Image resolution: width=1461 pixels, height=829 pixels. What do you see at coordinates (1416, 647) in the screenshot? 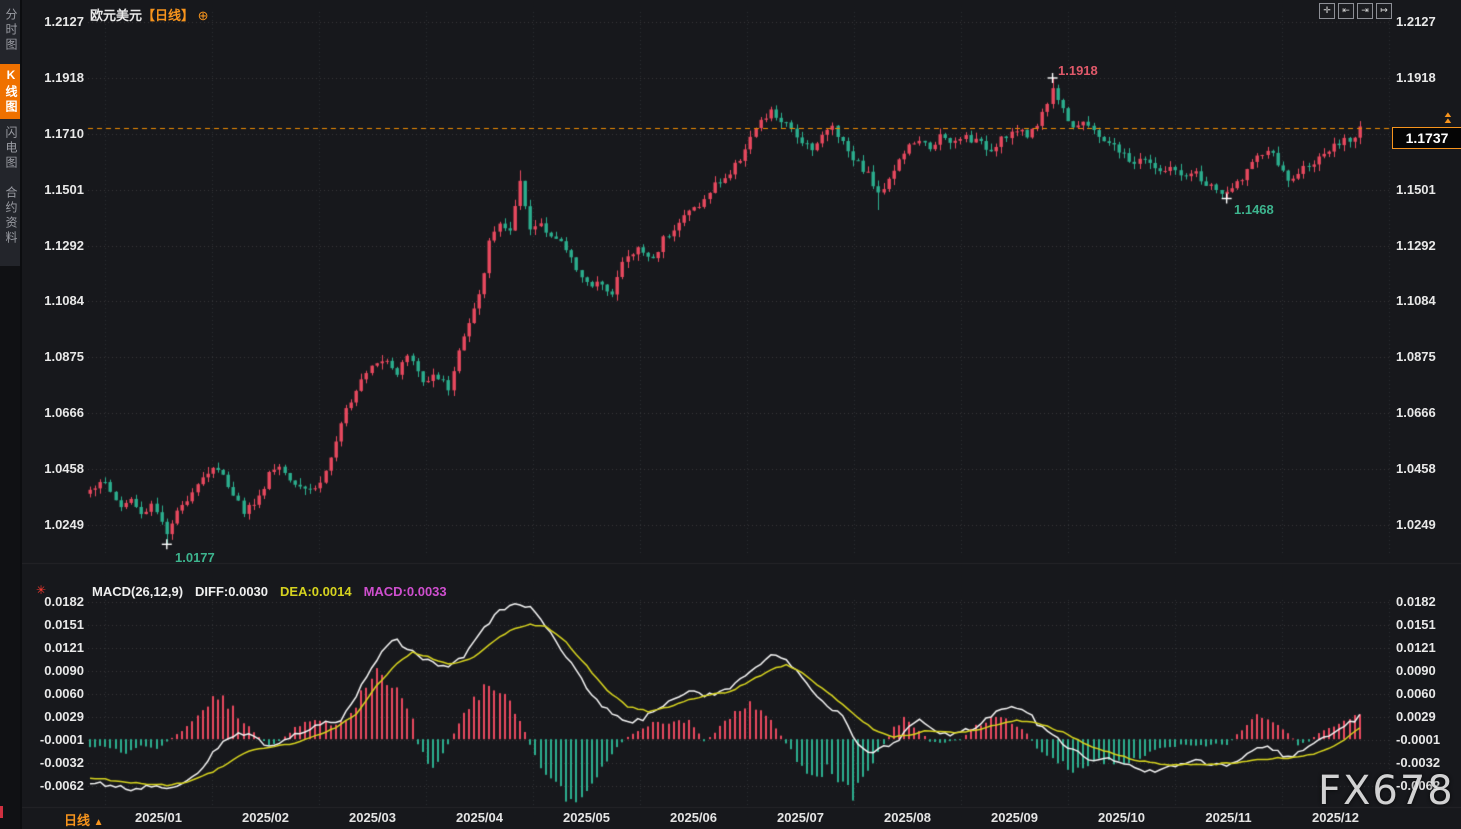
I see `macd-axis-label-right: 0.0121` at bounding box center [1416, 647].